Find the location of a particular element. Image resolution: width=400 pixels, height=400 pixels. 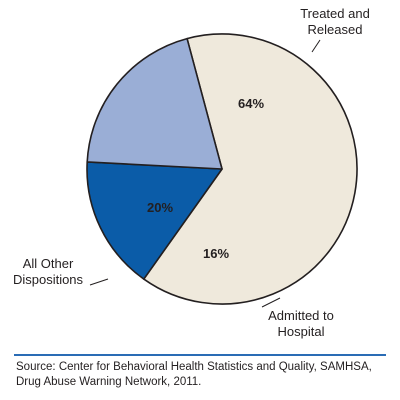

category-label-line: Dispositions is located at coordinates (48, 279).